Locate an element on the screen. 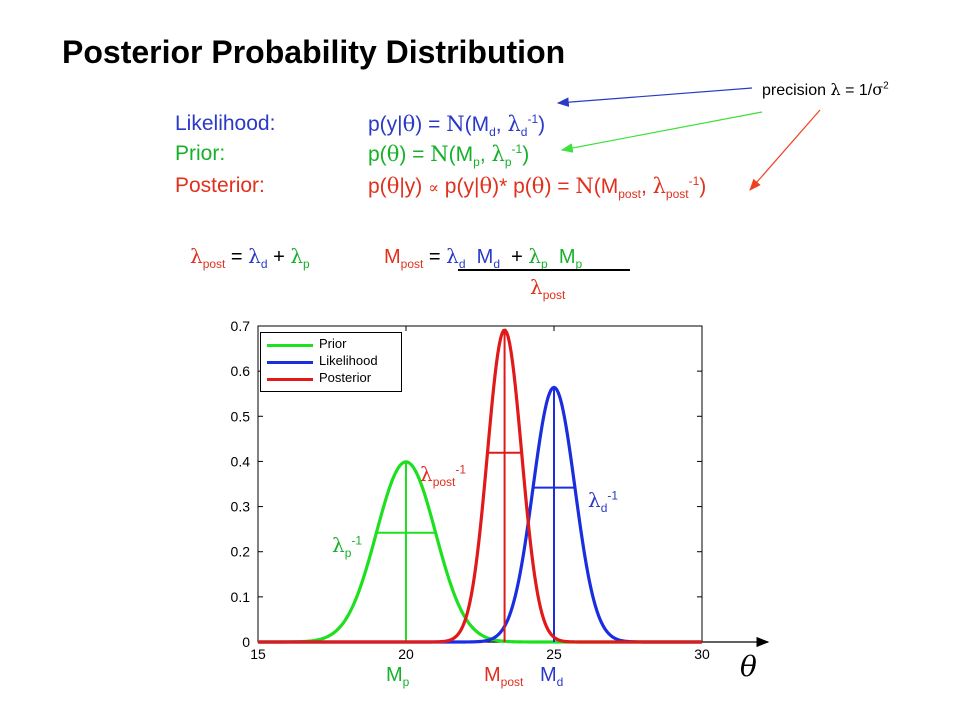  prior-label: Prior: is located at coordinates (200, 153).